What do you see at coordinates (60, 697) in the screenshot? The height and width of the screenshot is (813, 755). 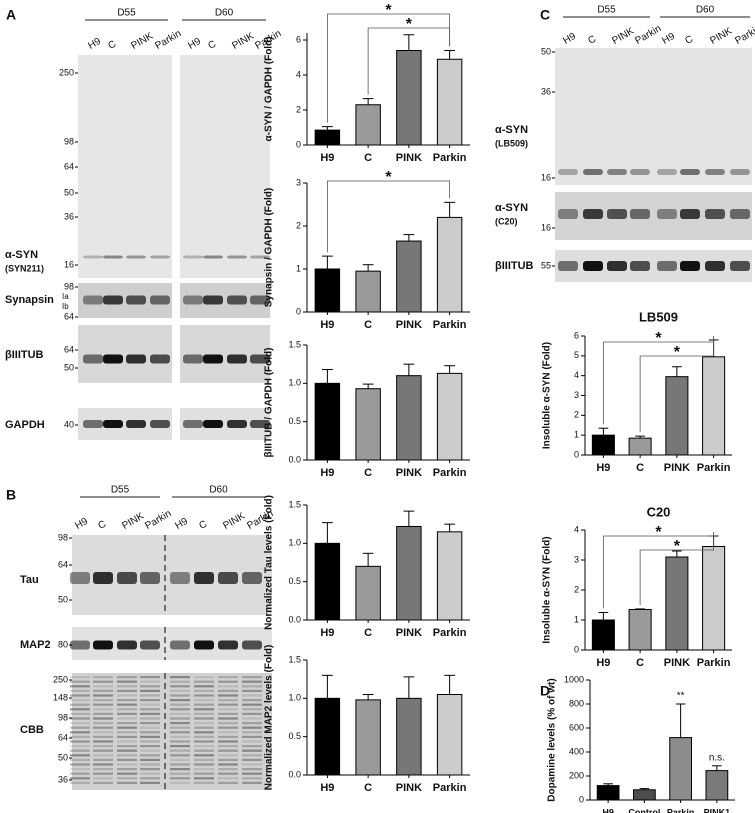 I see `mw-marker: 148` at bounding box center [60, 697].